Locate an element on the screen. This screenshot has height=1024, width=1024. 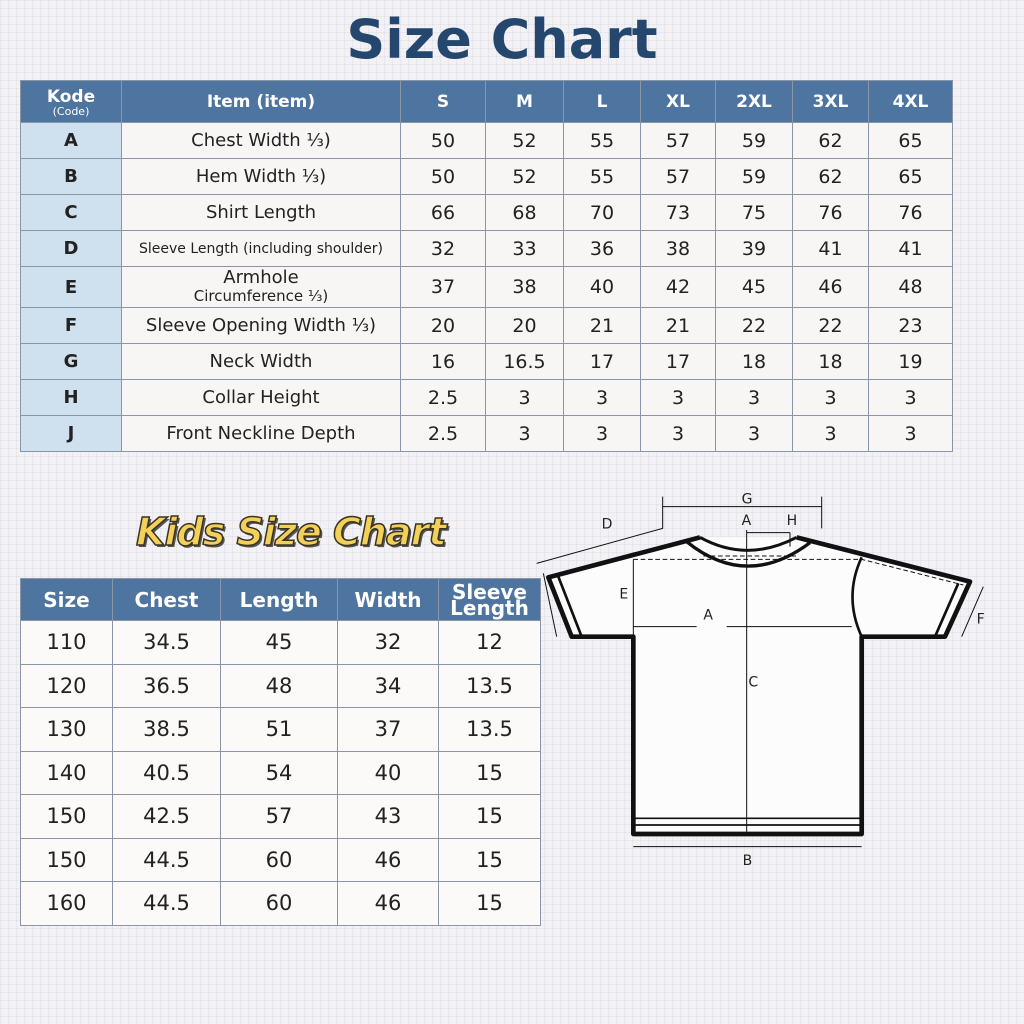
value-cell: 38 is located at coordinates (678, 248).